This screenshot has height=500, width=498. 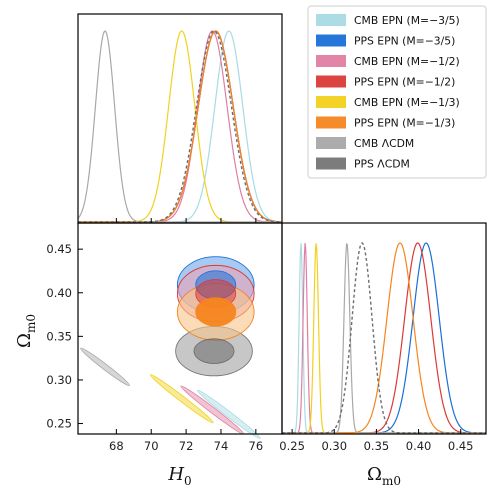 I want to click on om-tick-label: 0.25, so click(x=59, y=424).